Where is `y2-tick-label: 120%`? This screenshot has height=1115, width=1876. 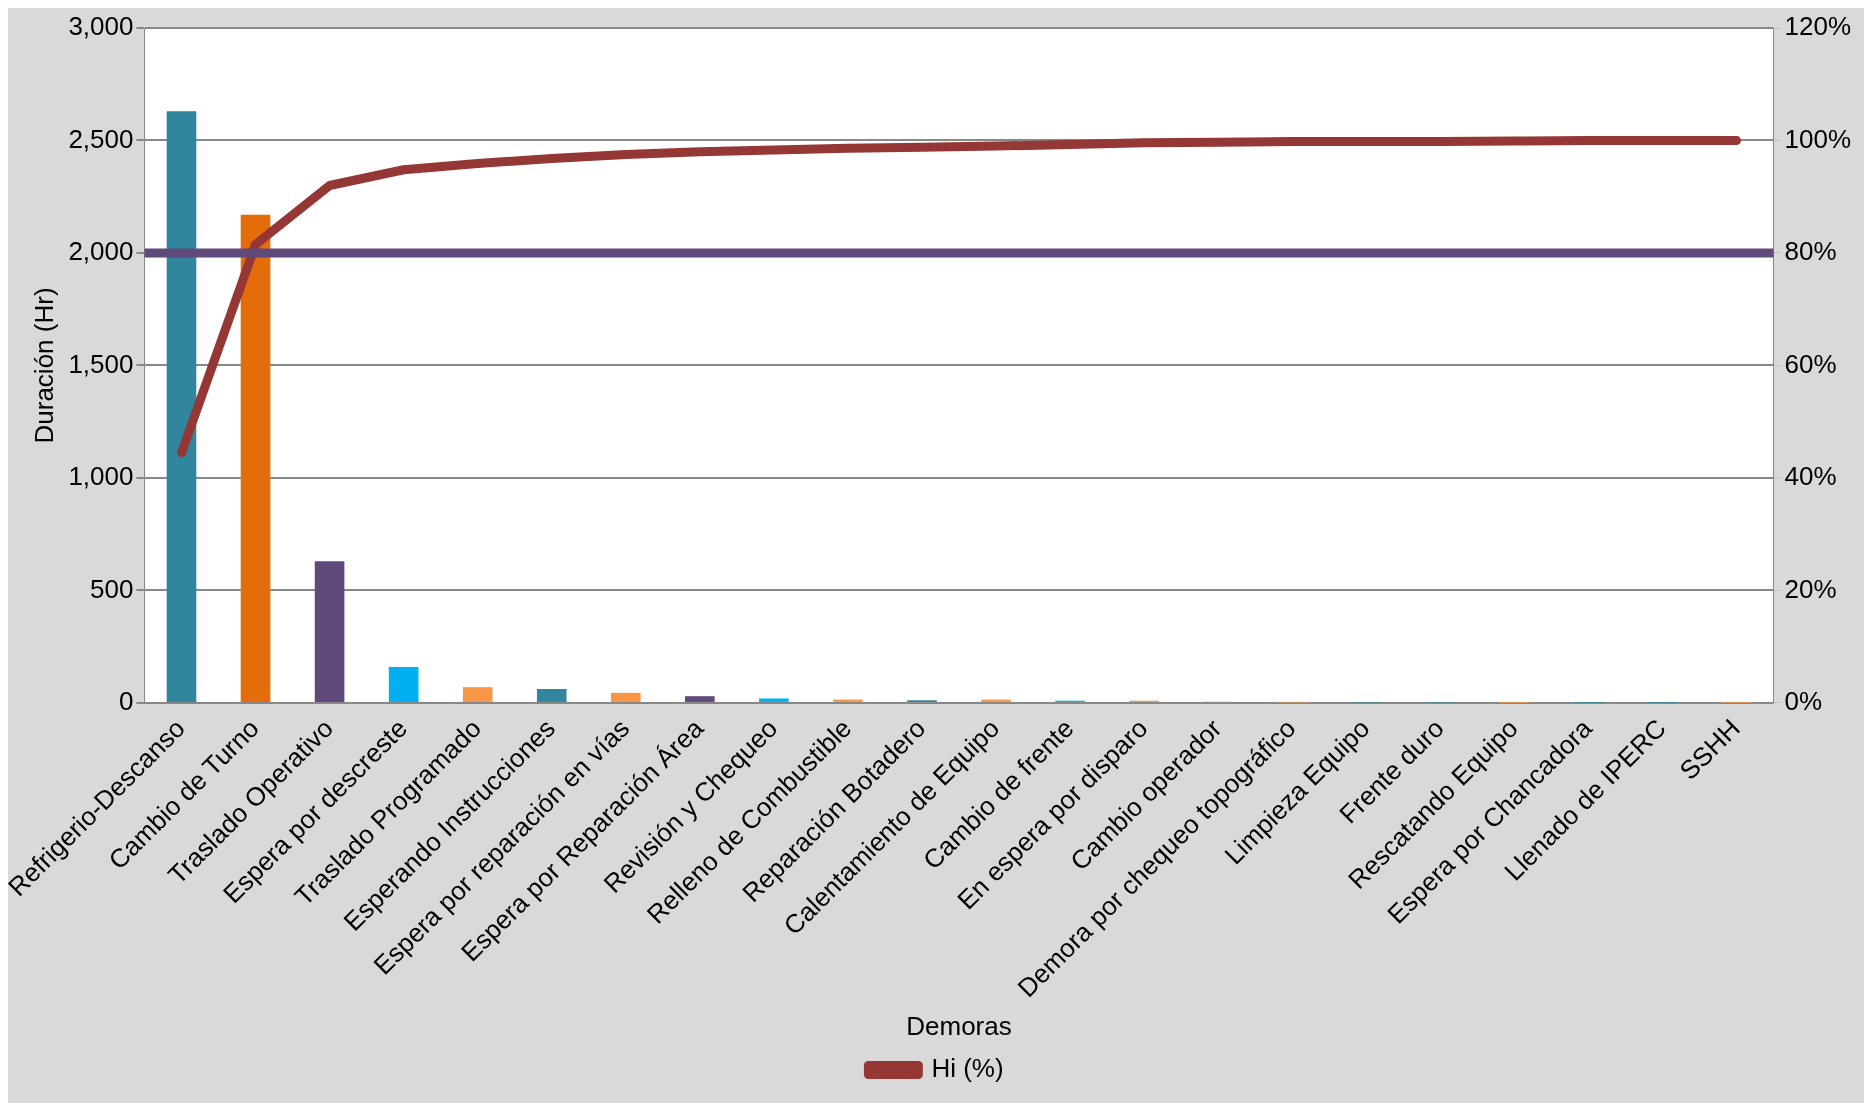
y2-tick-label: 120% is located at coordinates (1817, 26).